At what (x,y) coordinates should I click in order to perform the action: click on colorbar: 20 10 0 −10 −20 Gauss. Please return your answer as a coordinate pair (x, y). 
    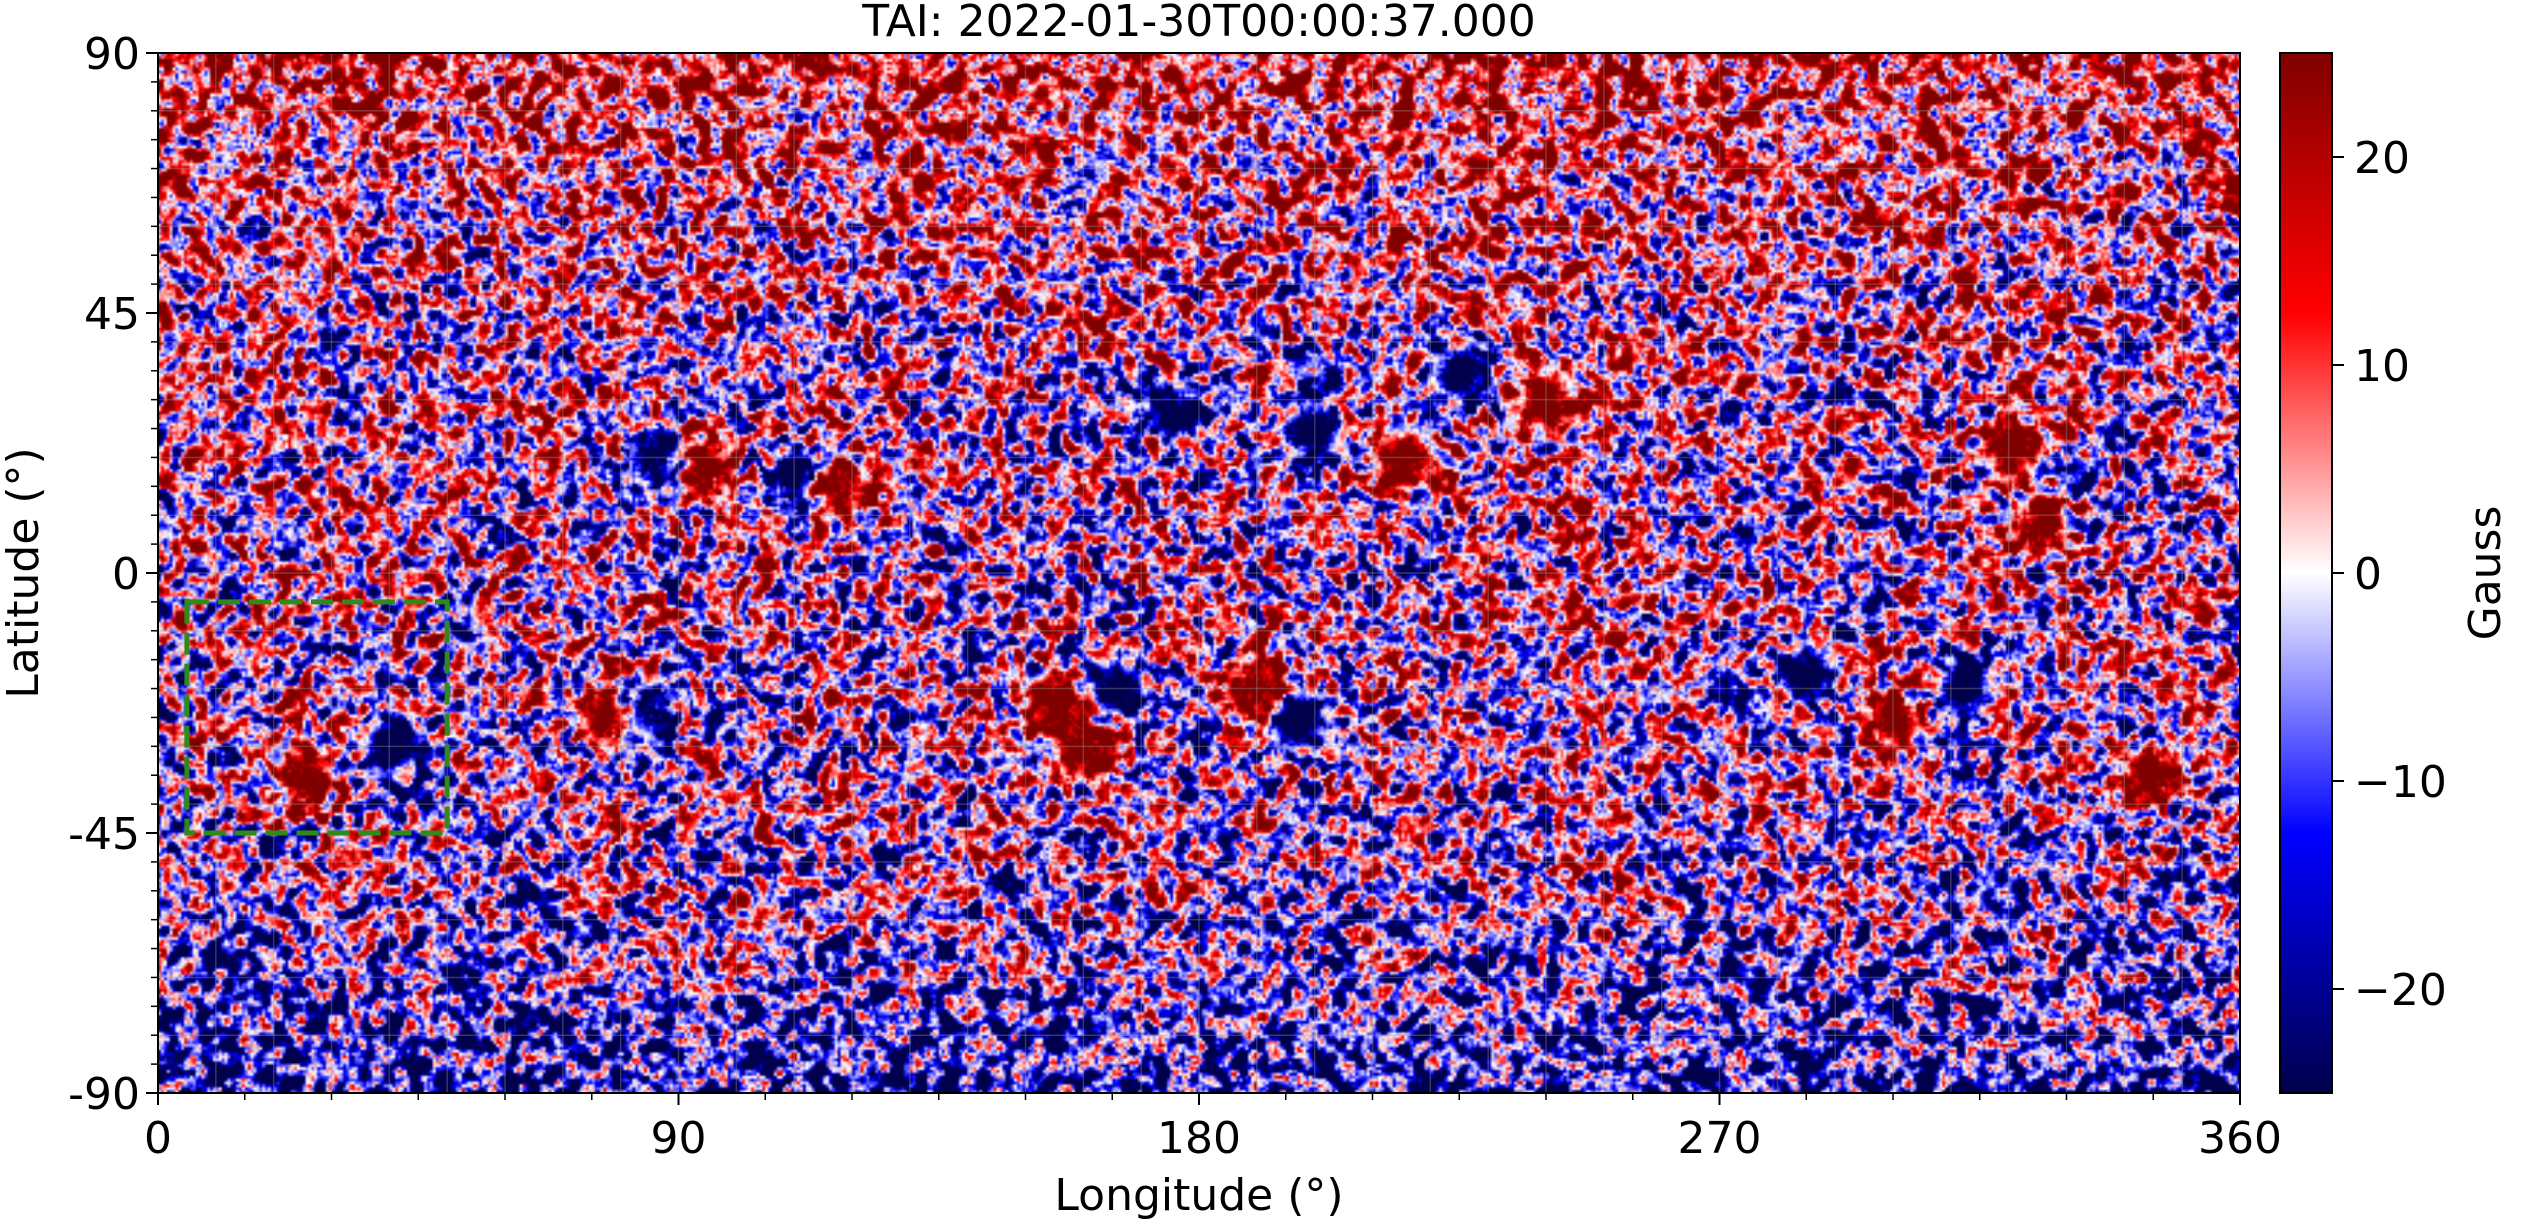
    Looking at the image, I should click on (2395, 573).